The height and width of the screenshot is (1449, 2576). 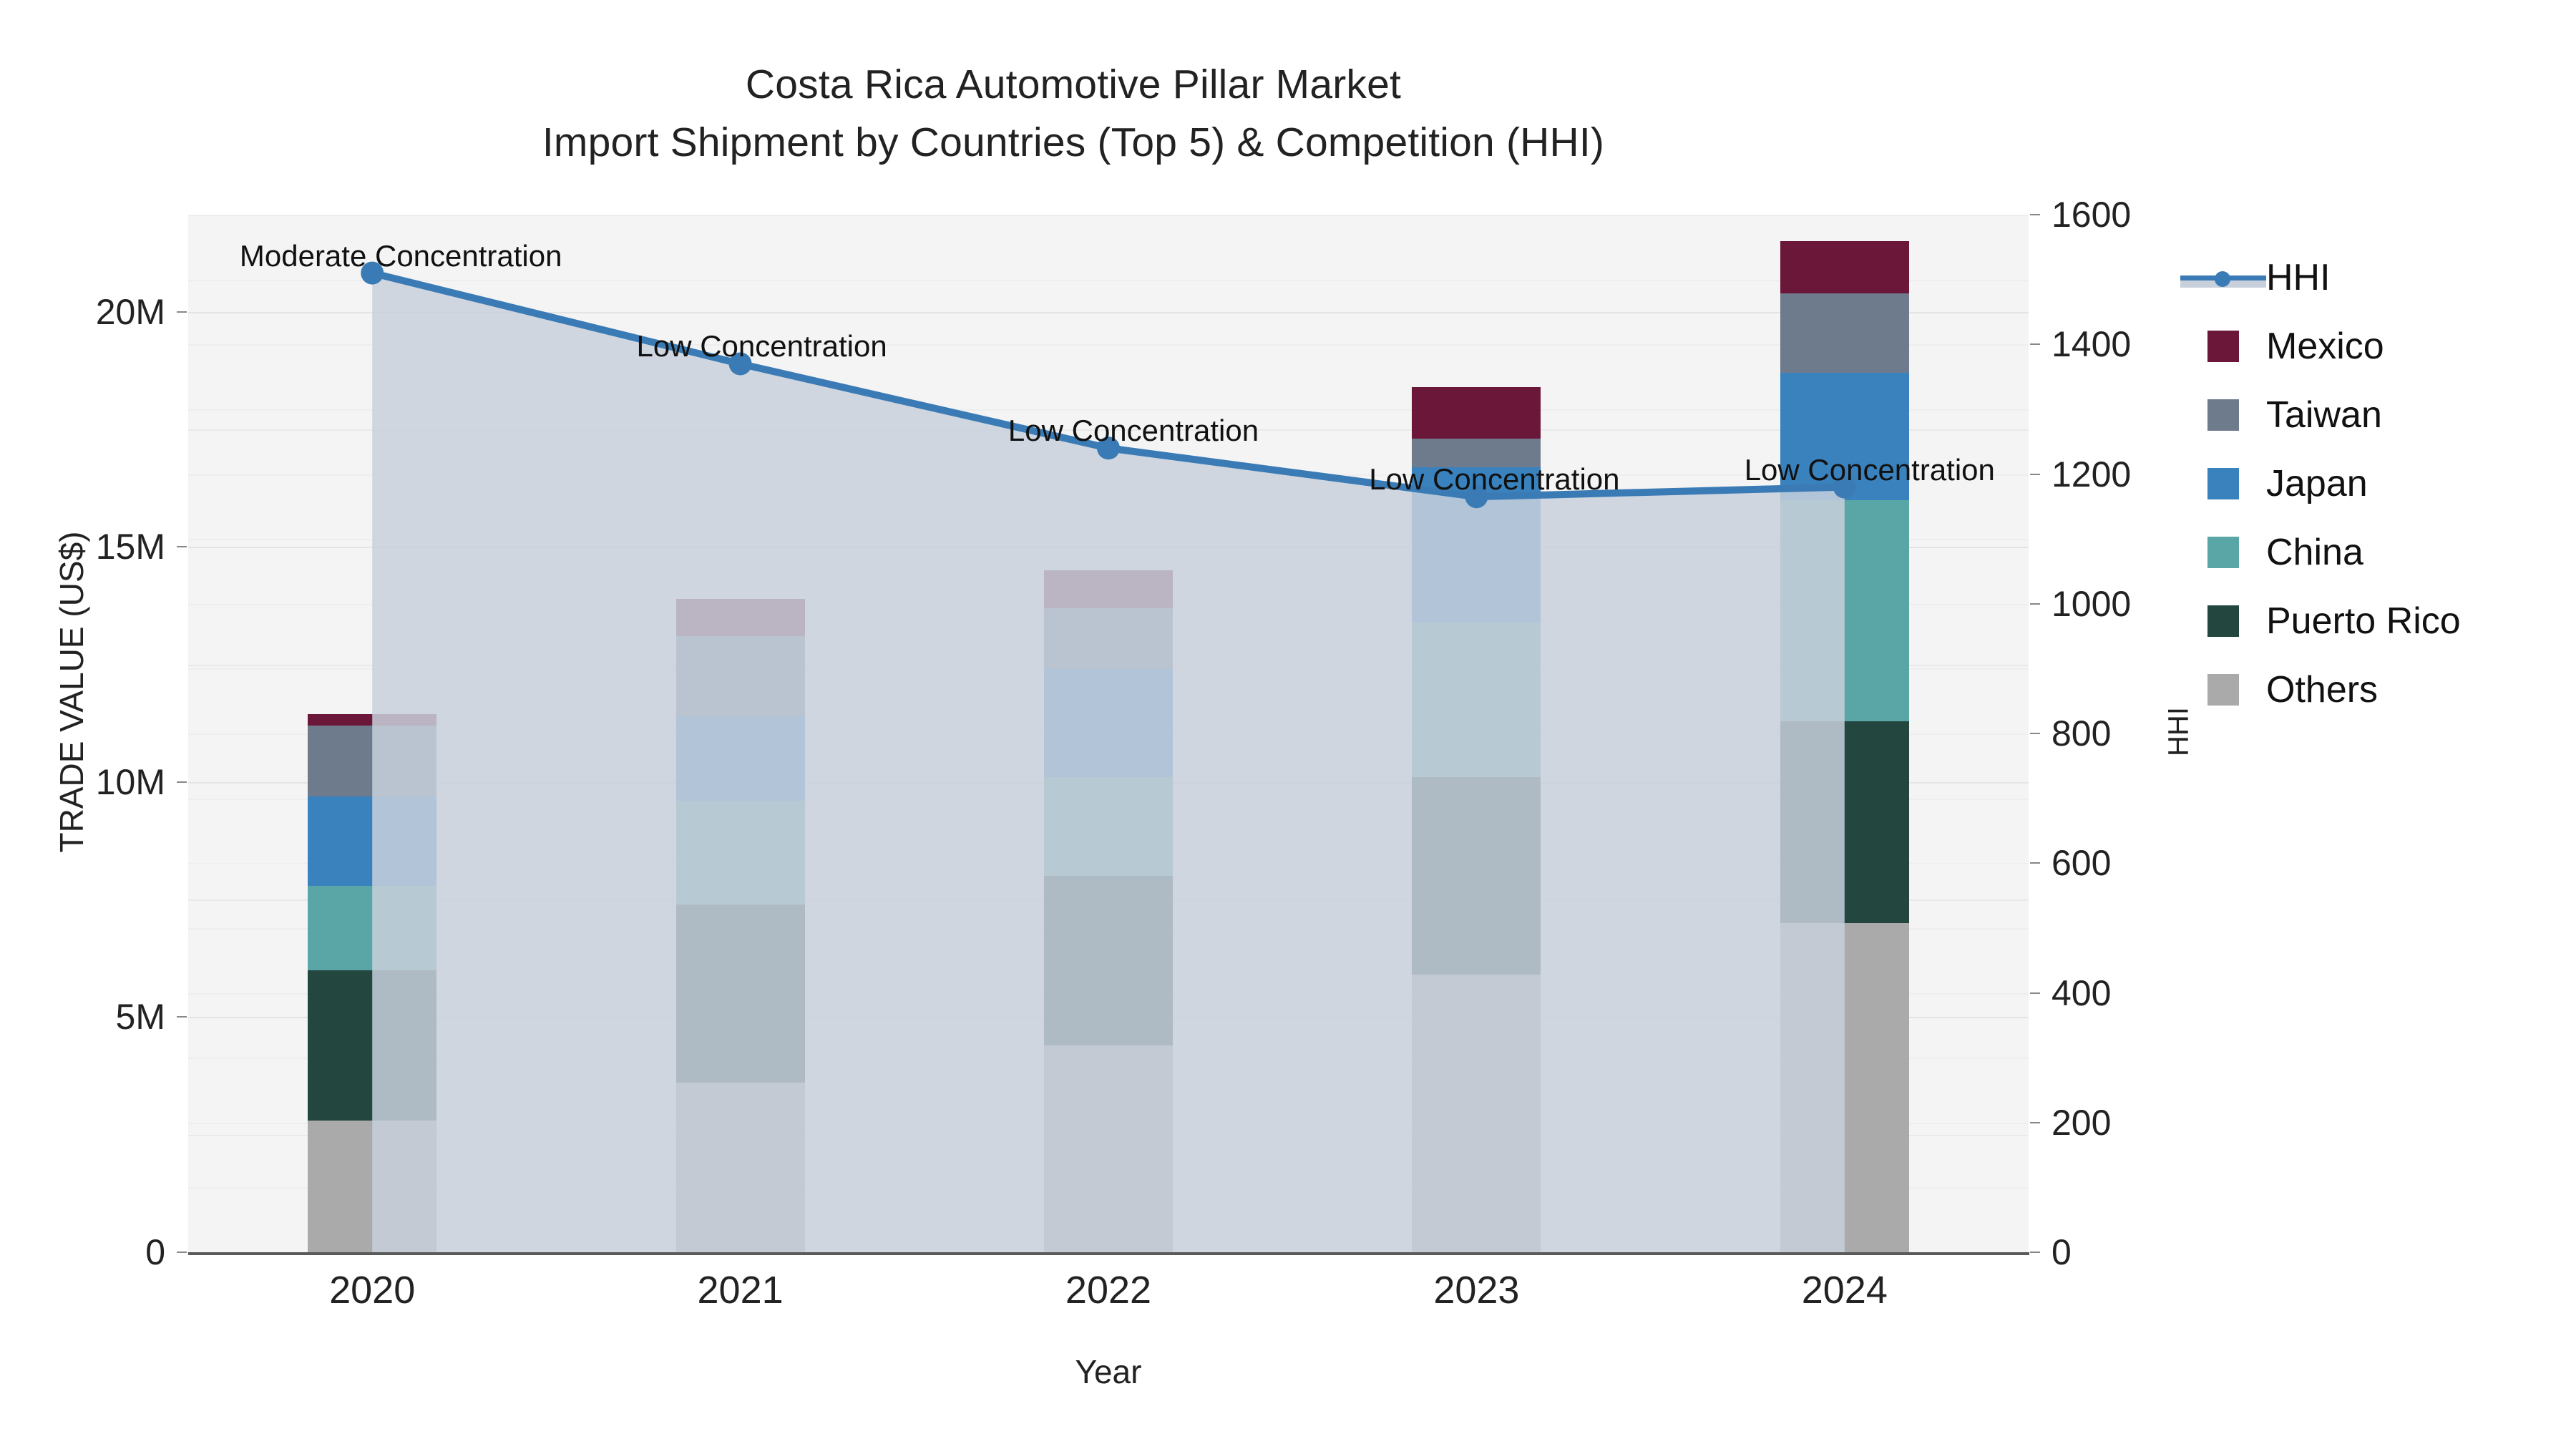 I want to click on legend-item: Taiwan, so click(x=2386, y=415).